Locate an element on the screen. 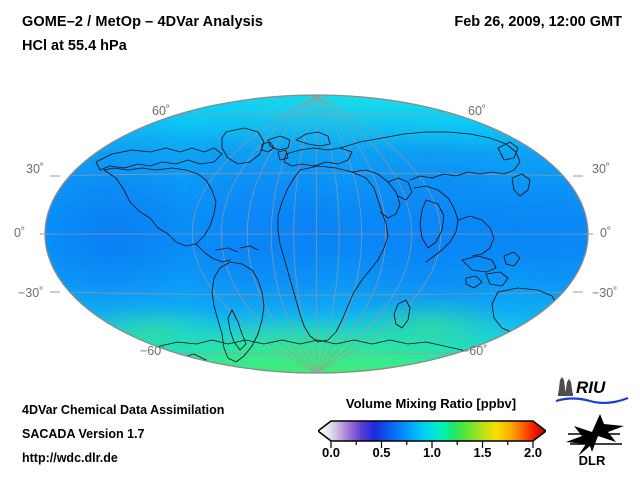  riu-logo: RIU is located at coordinates (592, 390).